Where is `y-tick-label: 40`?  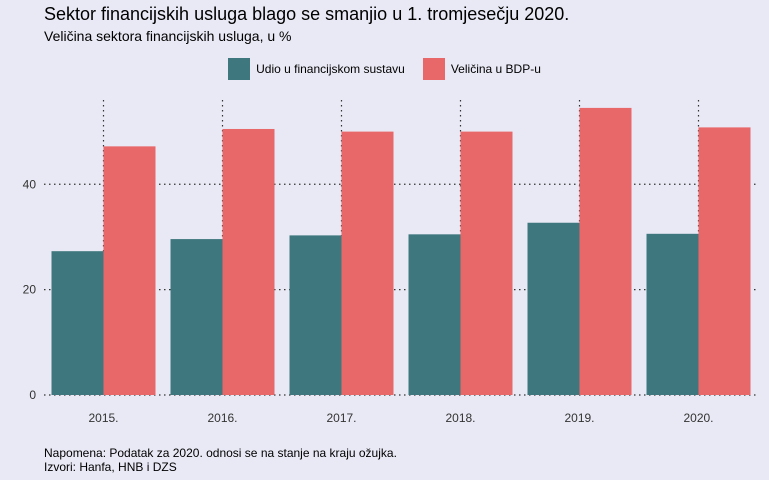 y-tick-label: 40 is located at coordinates (30, 184).